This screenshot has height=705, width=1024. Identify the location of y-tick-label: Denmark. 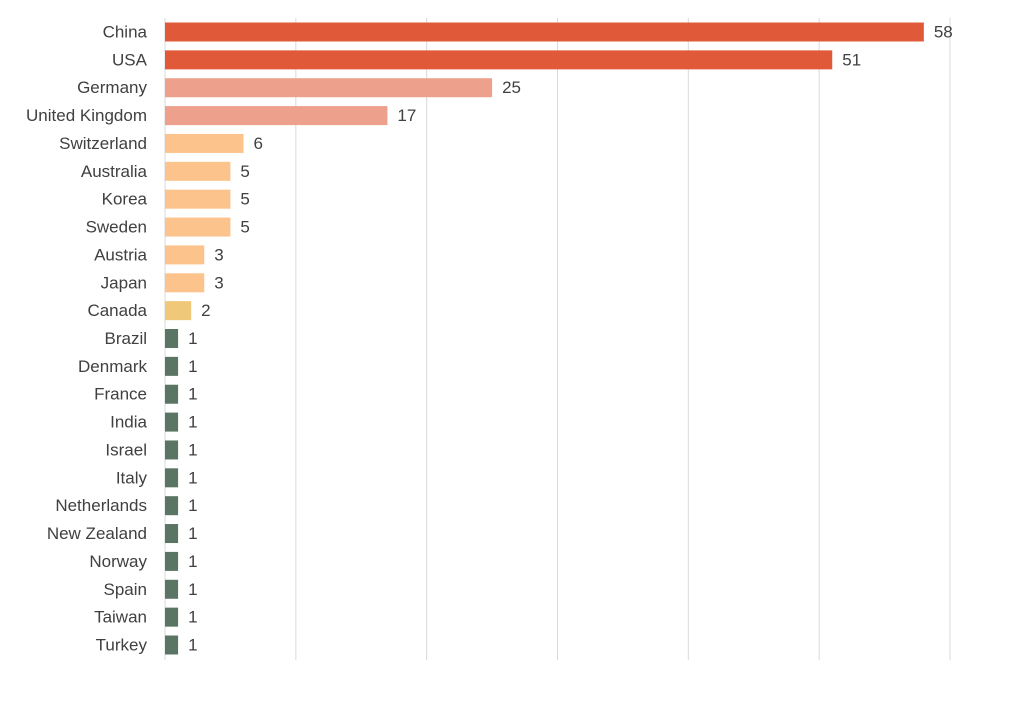
(112, 366).